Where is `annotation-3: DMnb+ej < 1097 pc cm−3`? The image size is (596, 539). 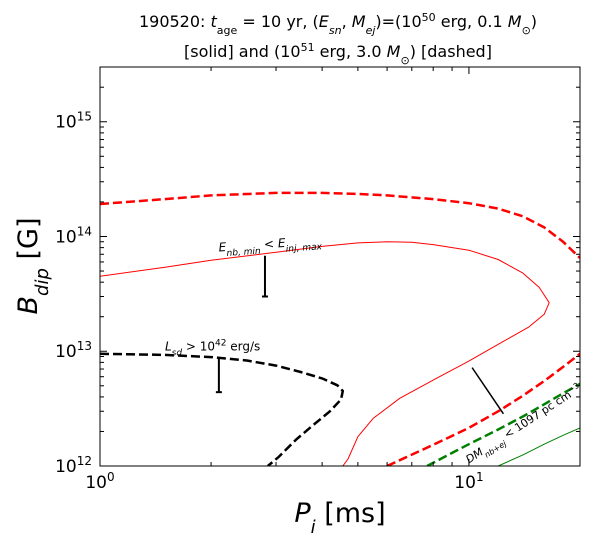 annotation-3: DMnb+ej < 1097 pc cm−3 is located at coordinates (524, 425).